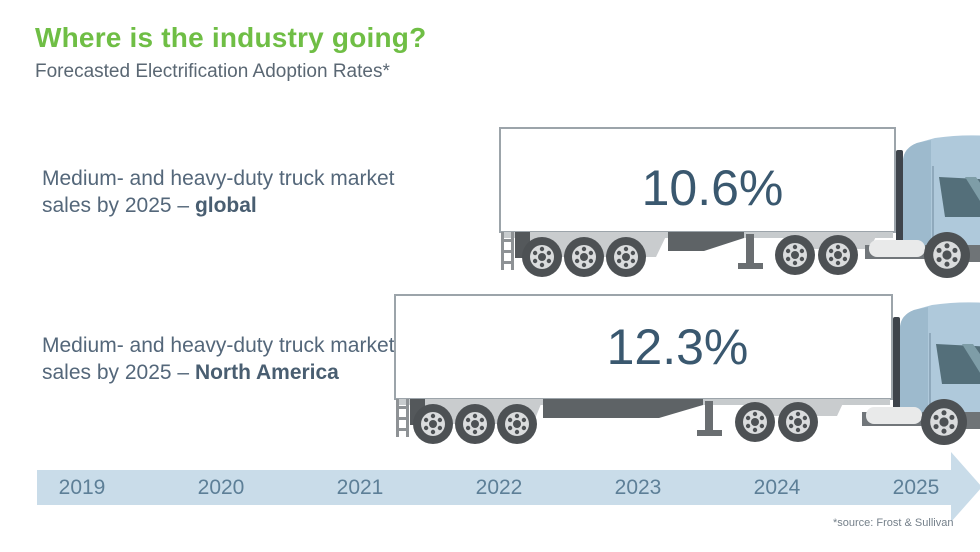  Describe the element at coordinates (499, 487) in the screenshot. I see `timeline-year: 2022` at that location.